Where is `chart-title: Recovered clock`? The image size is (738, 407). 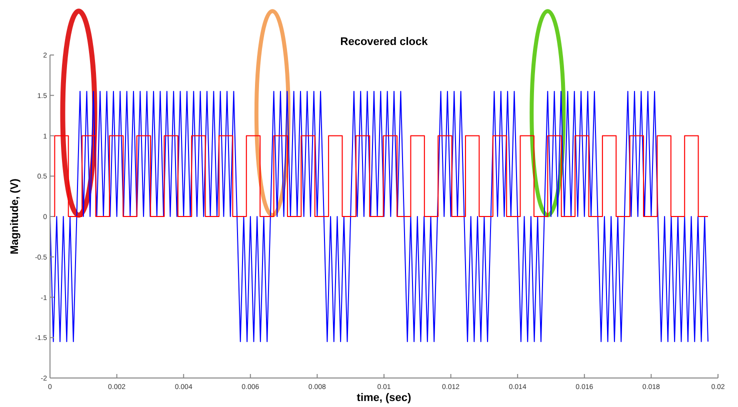
chart-title: Recovered clock is located at coordinates (384, 42).